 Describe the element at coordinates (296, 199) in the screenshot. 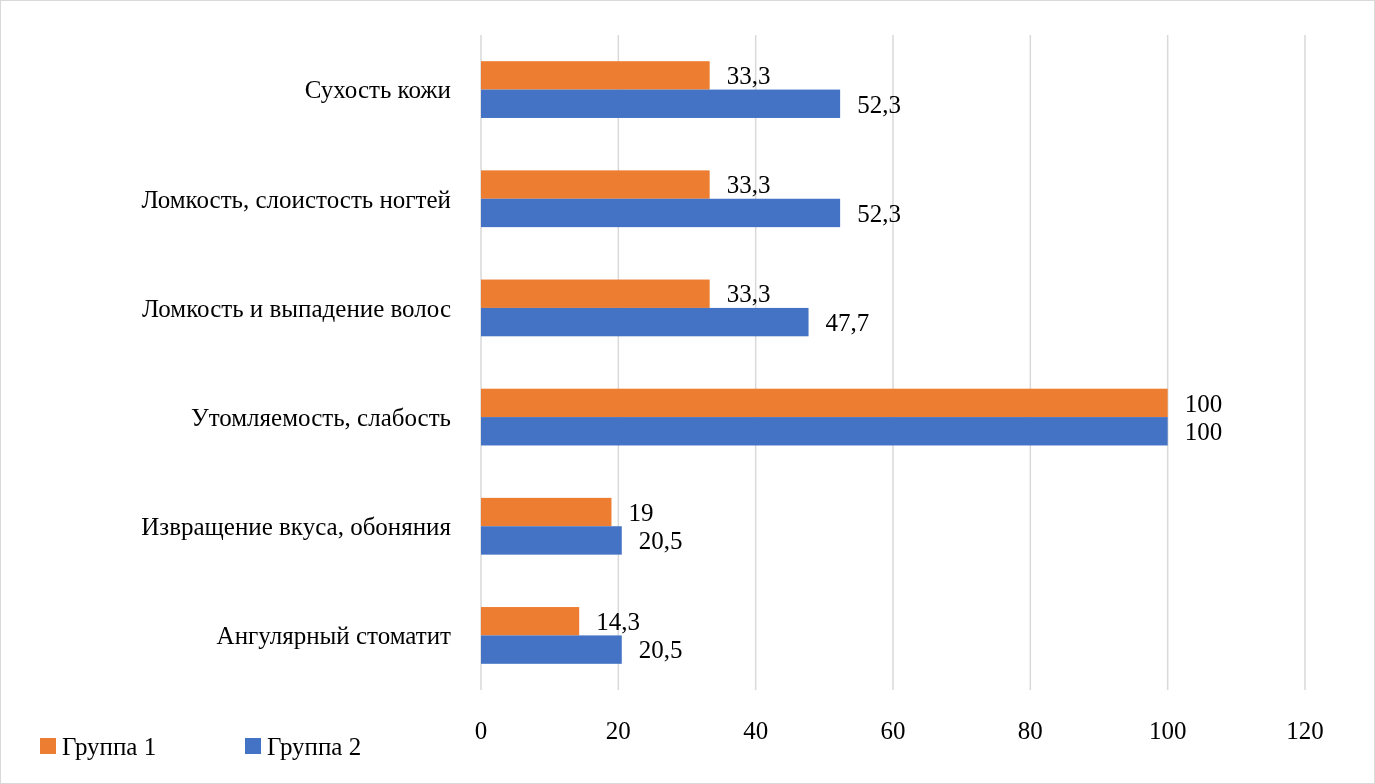

I see `y-tick-label: Ломкость, слоистость ногтей` at that location.